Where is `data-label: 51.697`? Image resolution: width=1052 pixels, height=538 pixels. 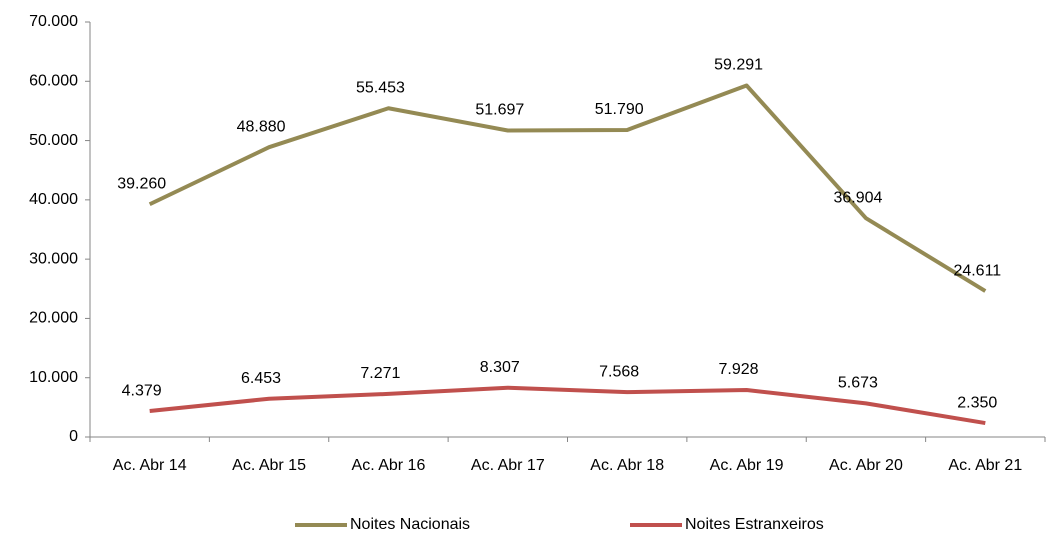
data-label: 51.697 is located at coordinates (499, 110).